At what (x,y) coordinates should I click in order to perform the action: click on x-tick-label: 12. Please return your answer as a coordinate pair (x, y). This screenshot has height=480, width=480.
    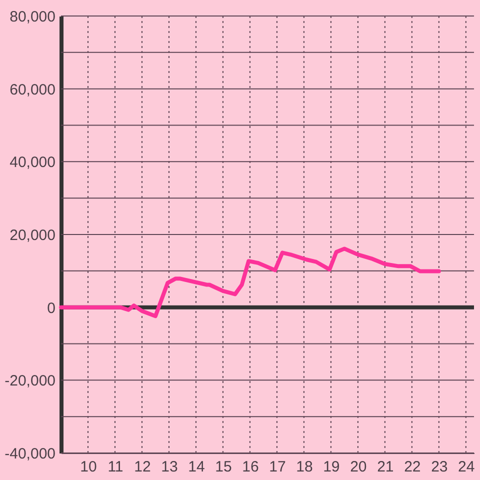
    Looking at the image, I should click on (142, 467).